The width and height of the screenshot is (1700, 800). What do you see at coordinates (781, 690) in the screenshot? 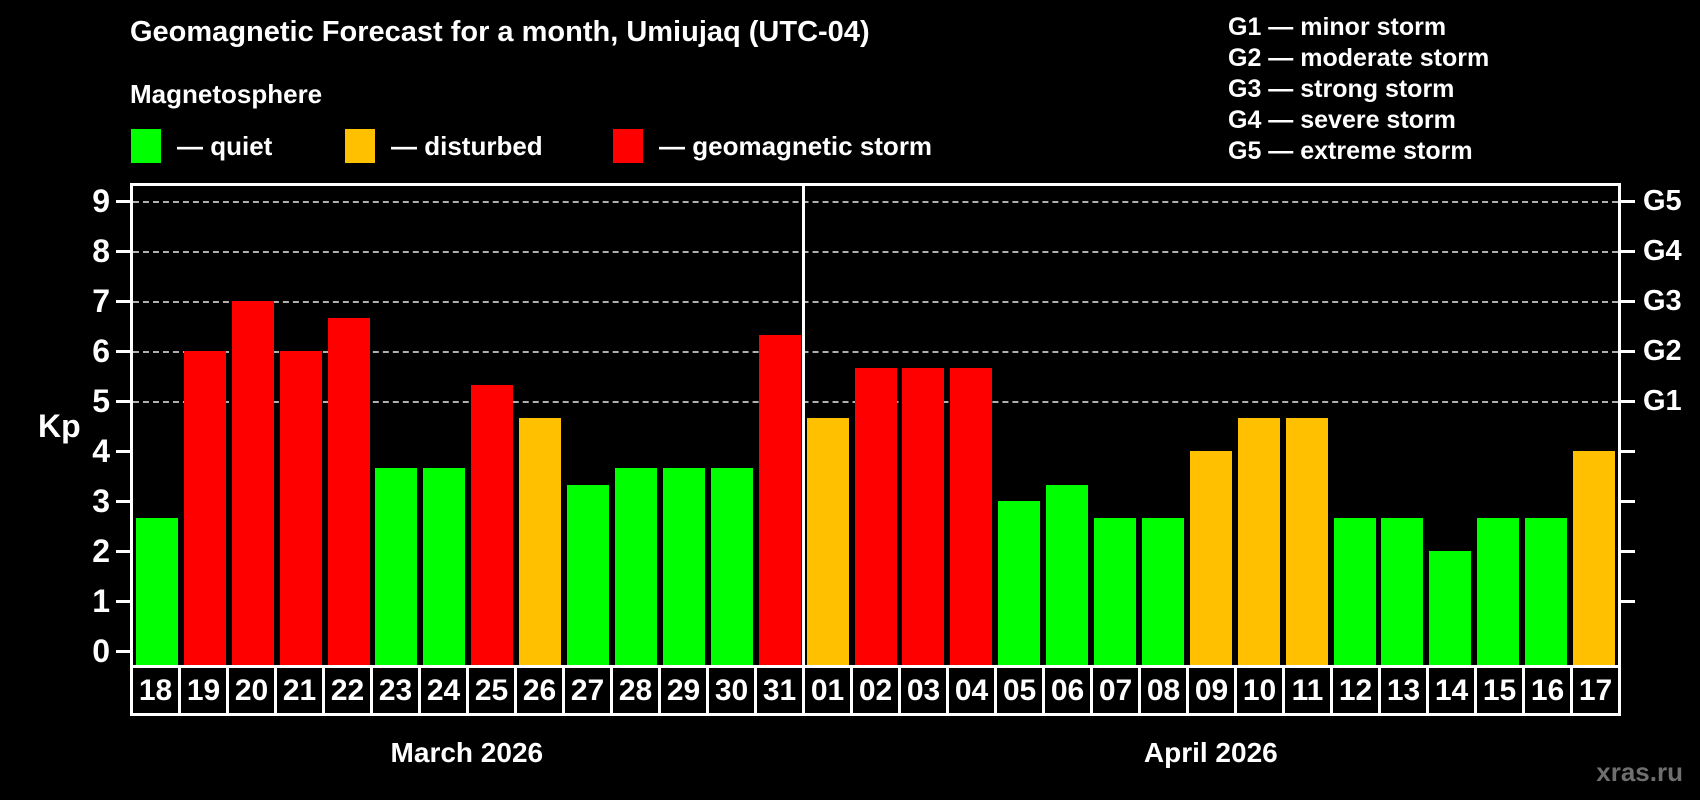
I see `day-cell-31: 31` at bounding box center [781, 690].